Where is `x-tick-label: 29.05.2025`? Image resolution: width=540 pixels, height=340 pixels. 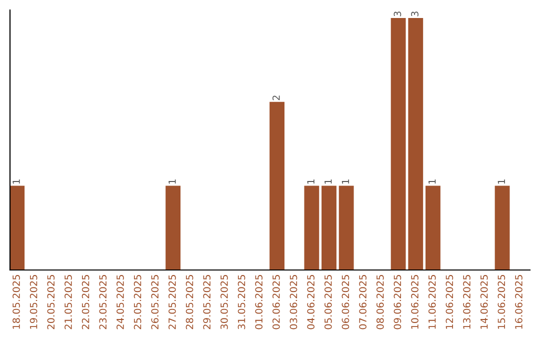
x-tick-label: 29.05.2025 is located at coordinates (207, 302).